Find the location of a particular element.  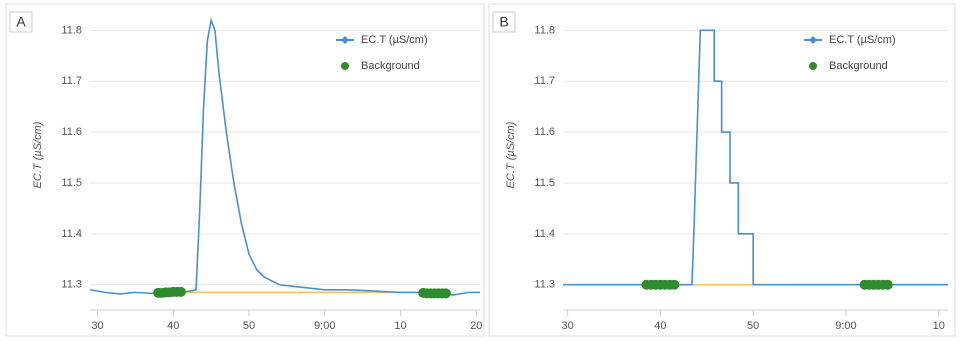

x-tick-label: 20 is located at coordinates (476, 326).